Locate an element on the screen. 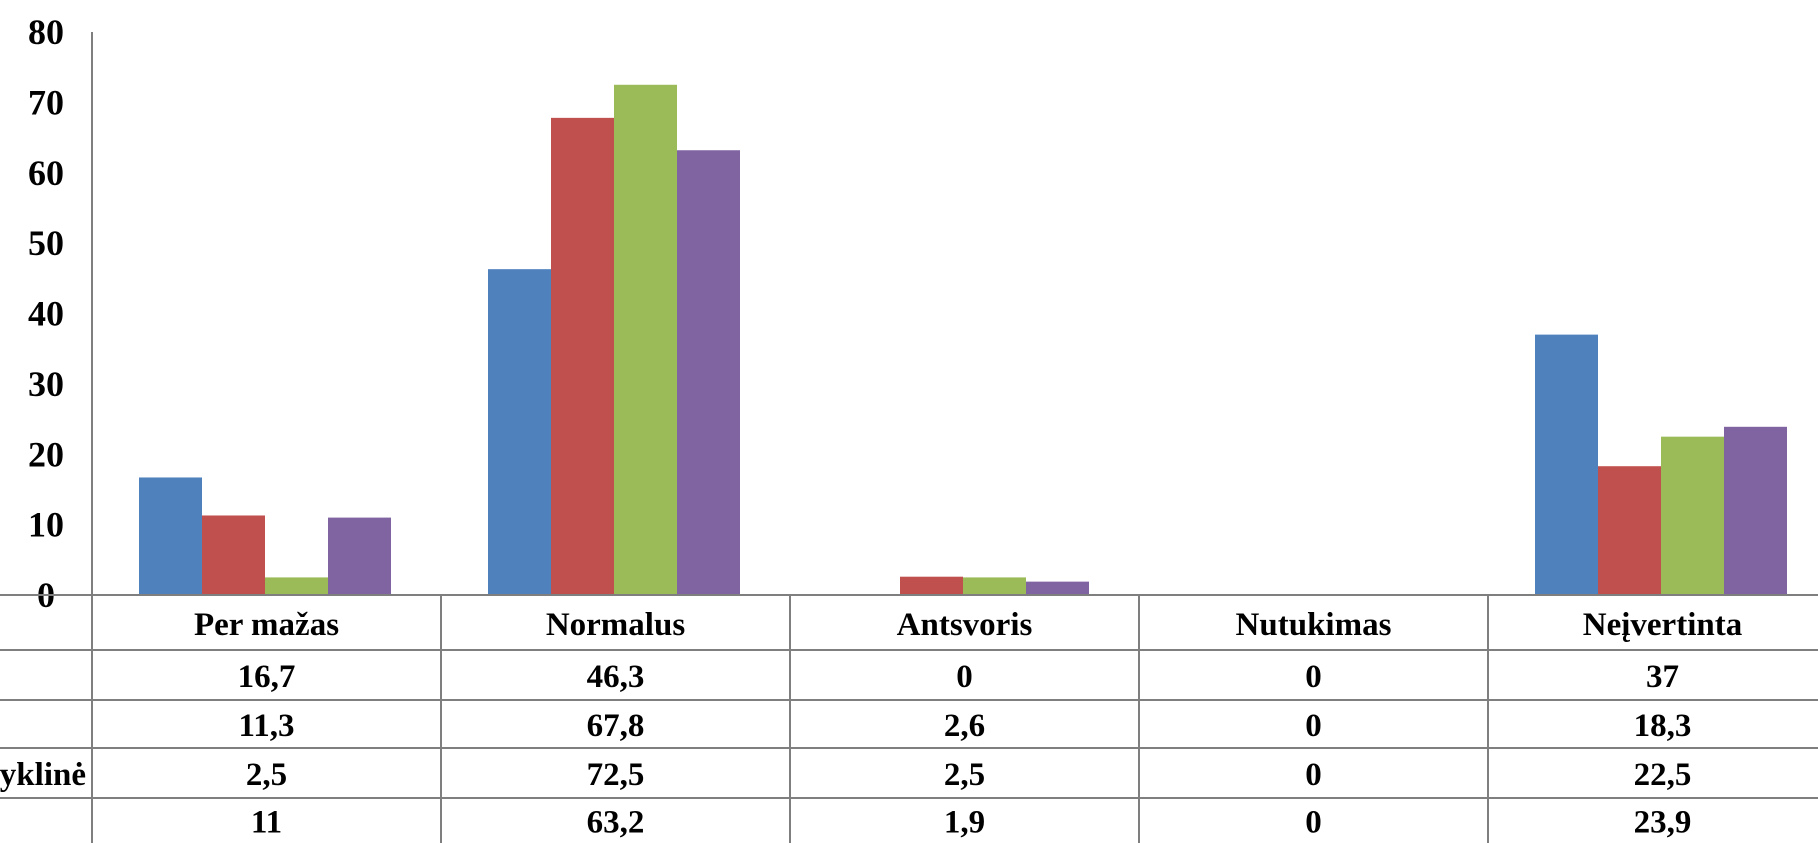 The height and width of the screenshot is (843, 1818). y-tick-label: 50 is located at coordinates (46, 243).